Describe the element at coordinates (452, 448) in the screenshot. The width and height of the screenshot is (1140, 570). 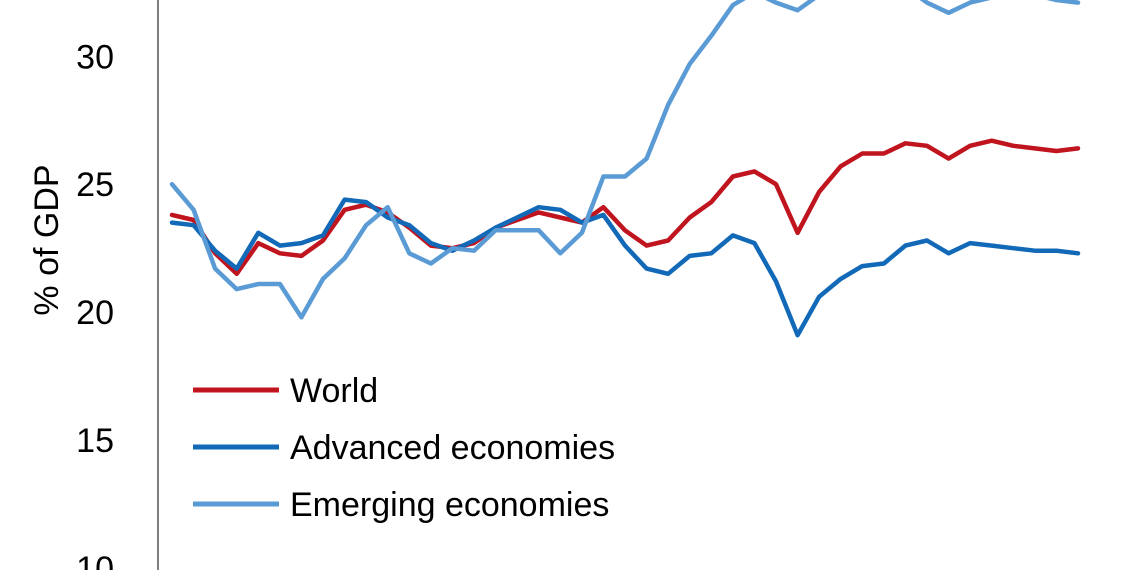
I see `legend-label: Advanced economies` at that location.